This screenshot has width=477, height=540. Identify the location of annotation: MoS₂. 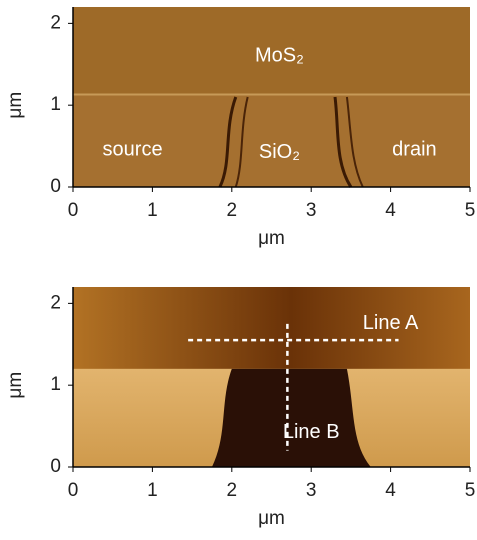
(279, 55).